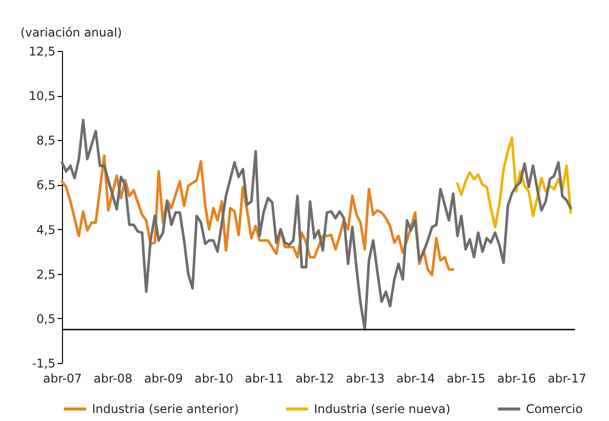 This screenshot has height=421, width=609. Describe the element at coordinates (44, 363) in the screenshot. I see `y-tick-label: -1,5` at that location.